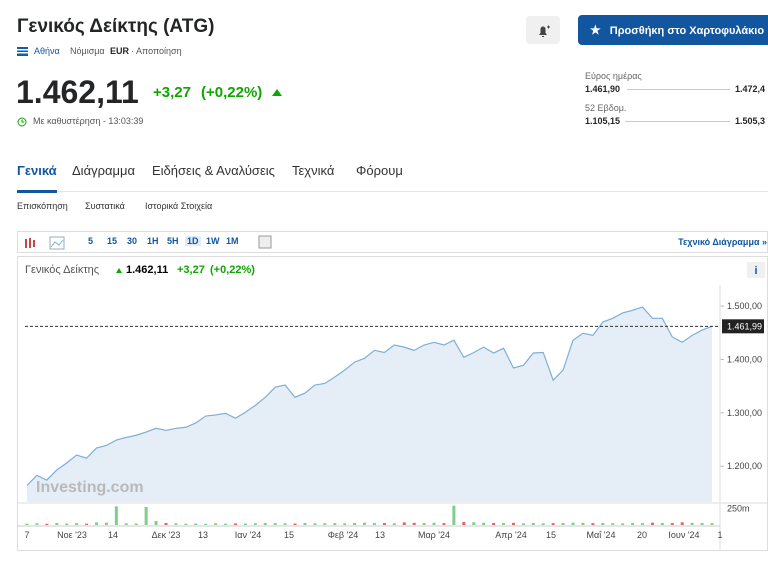  What do you see at coordinates (744, 466) in the screenshot?
I see `y-tick-label: 1.200,00` at bounding box center [744, 466].